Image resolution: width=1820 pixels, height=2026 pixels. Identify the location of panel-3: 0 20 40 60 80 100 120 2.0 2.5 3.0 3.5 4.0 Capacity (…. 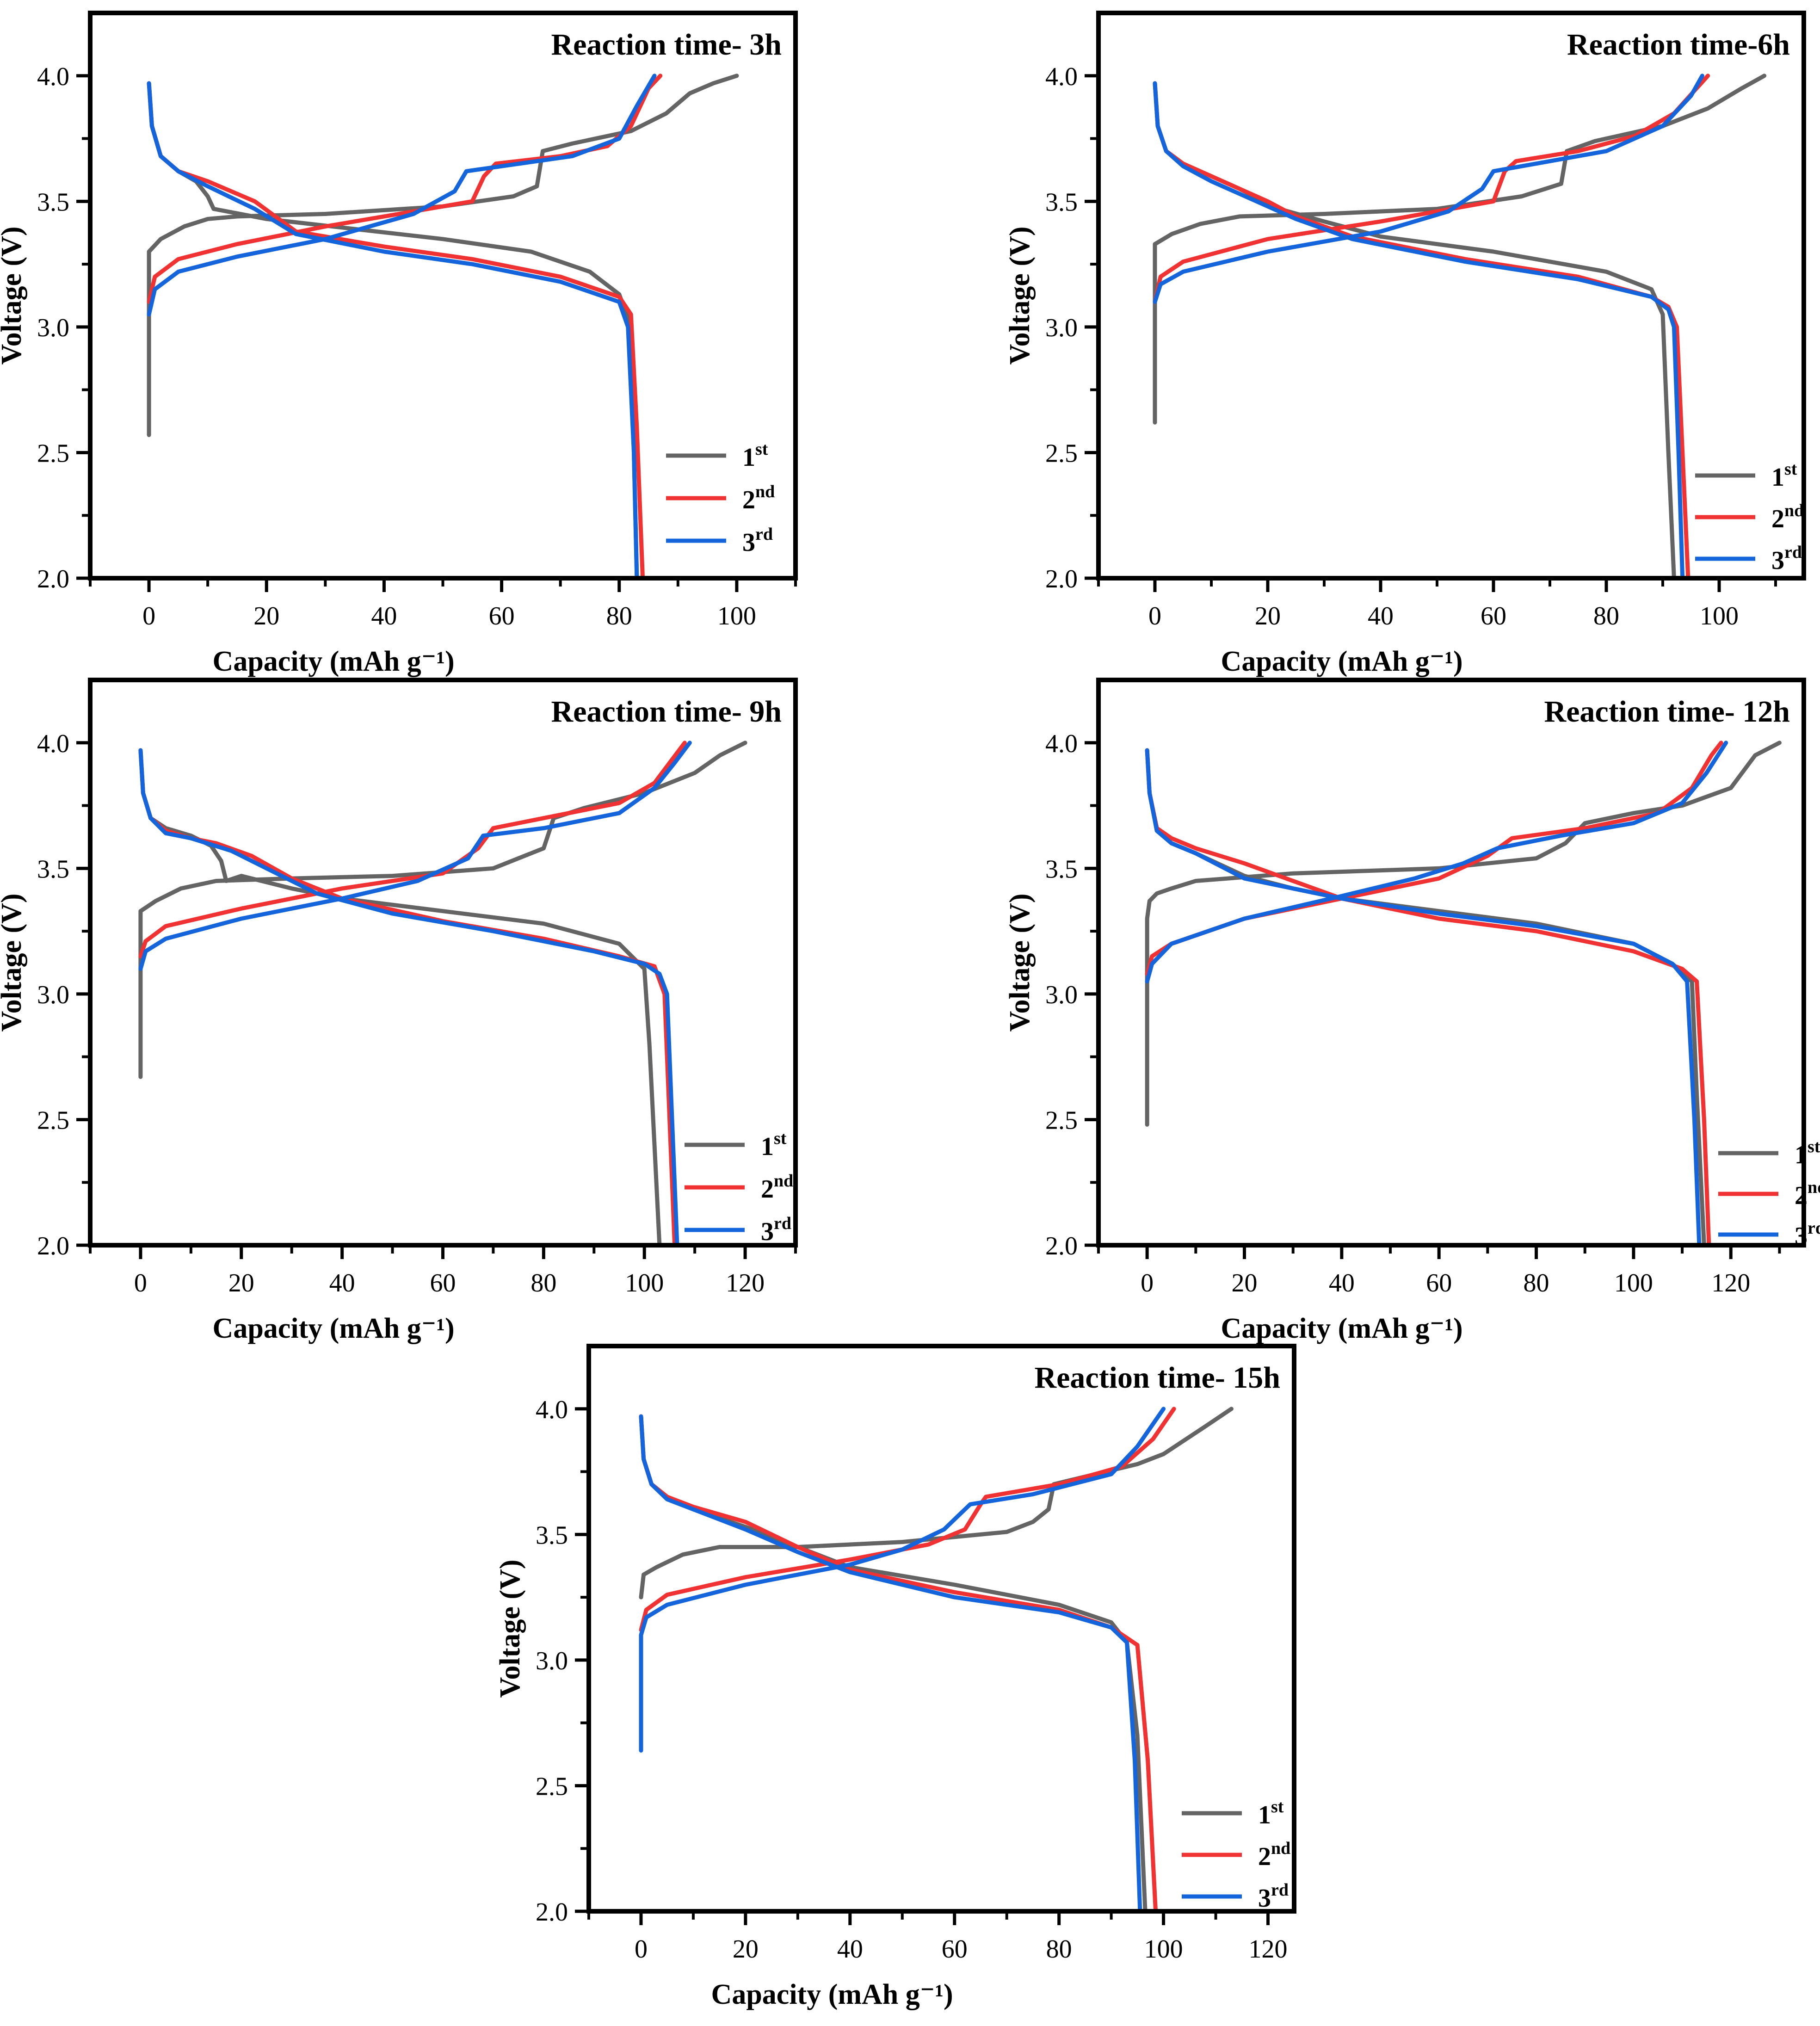
(399, 1011).